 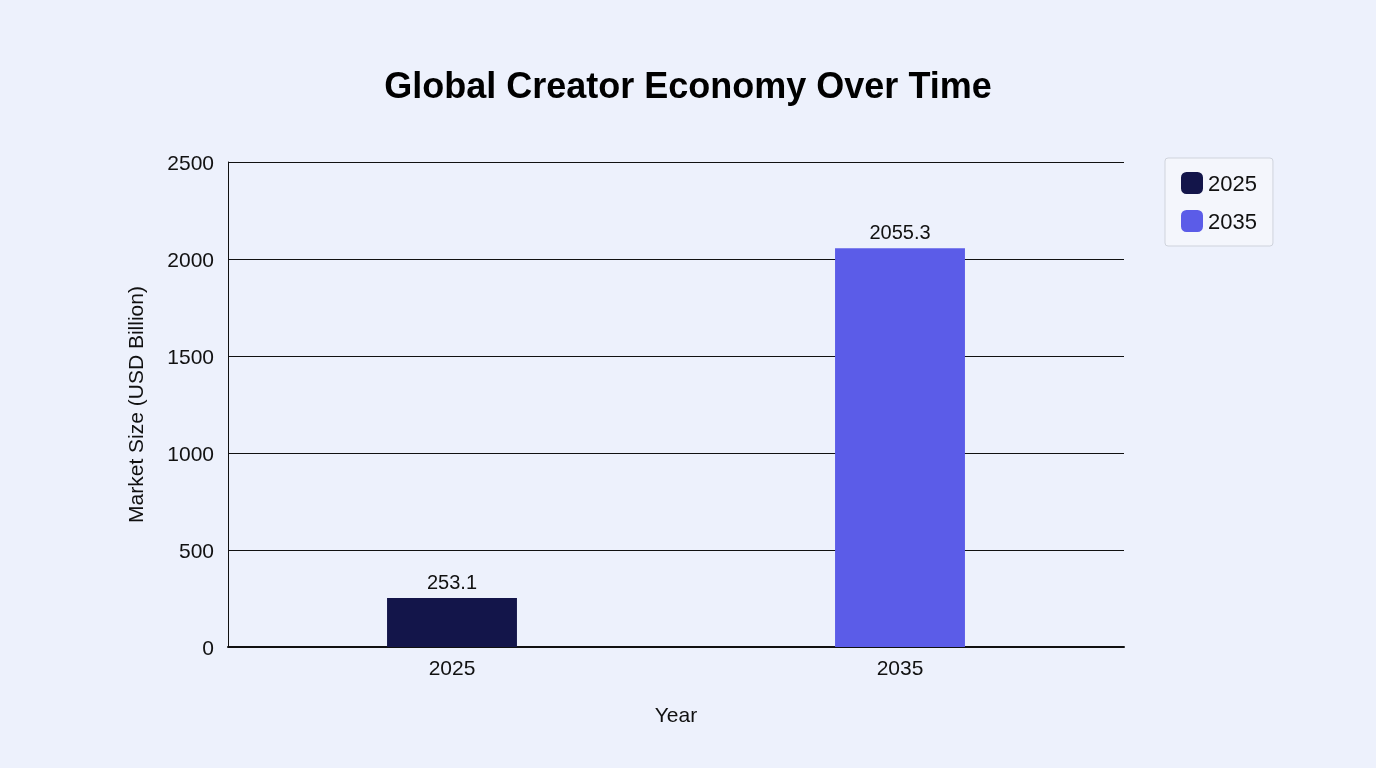 What do you see at coordinates (1232, 183) in the screenshot?
I see `legend-label: 2025` at bounding box center [1232, 183].